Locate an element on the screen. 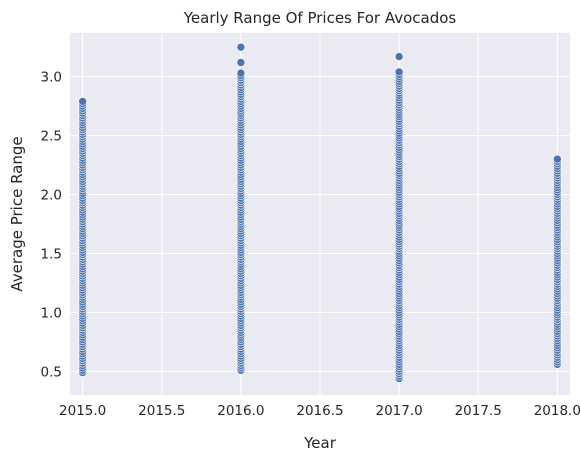 This screenshot has width=580, height=467. y-tick-label: 2.0 is located at coordinates (51, 196).